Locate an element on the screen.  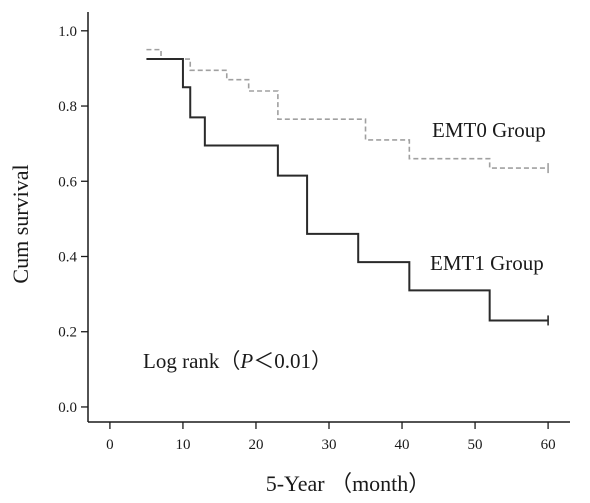
x-tick-label: 20 is located at coordinates (255, 445).